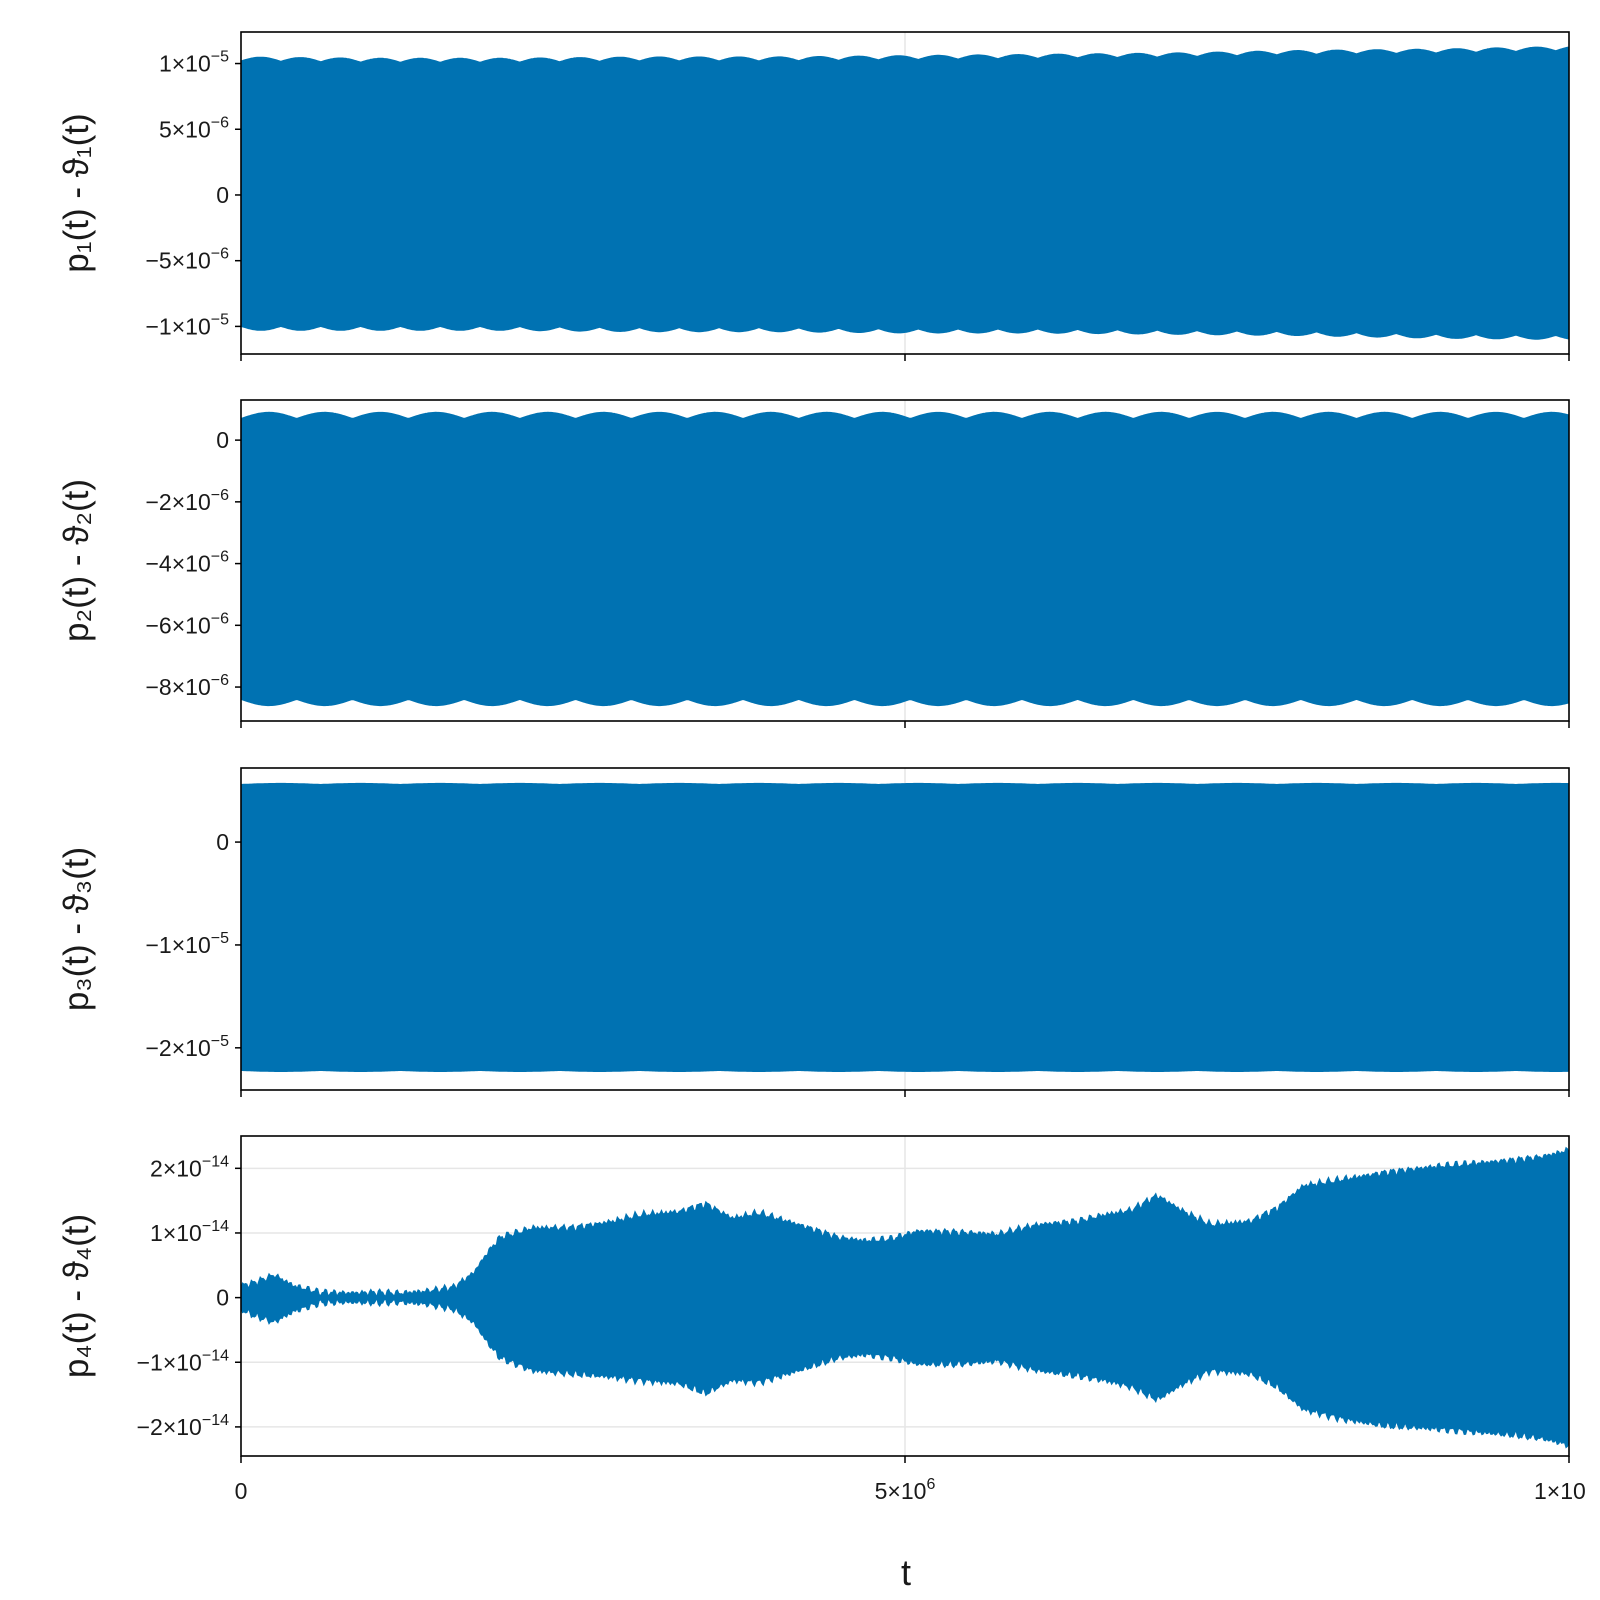  Describe the element at coordinates (188, 260) in the screenshot. I see `y-tick-label: −5×10⁻⁶` at that location.